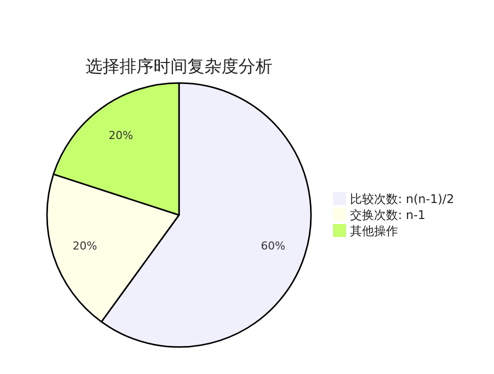  Describe the element at coordinates (273, 246) in the screenshot. I see `data-label: 60%` at that location.